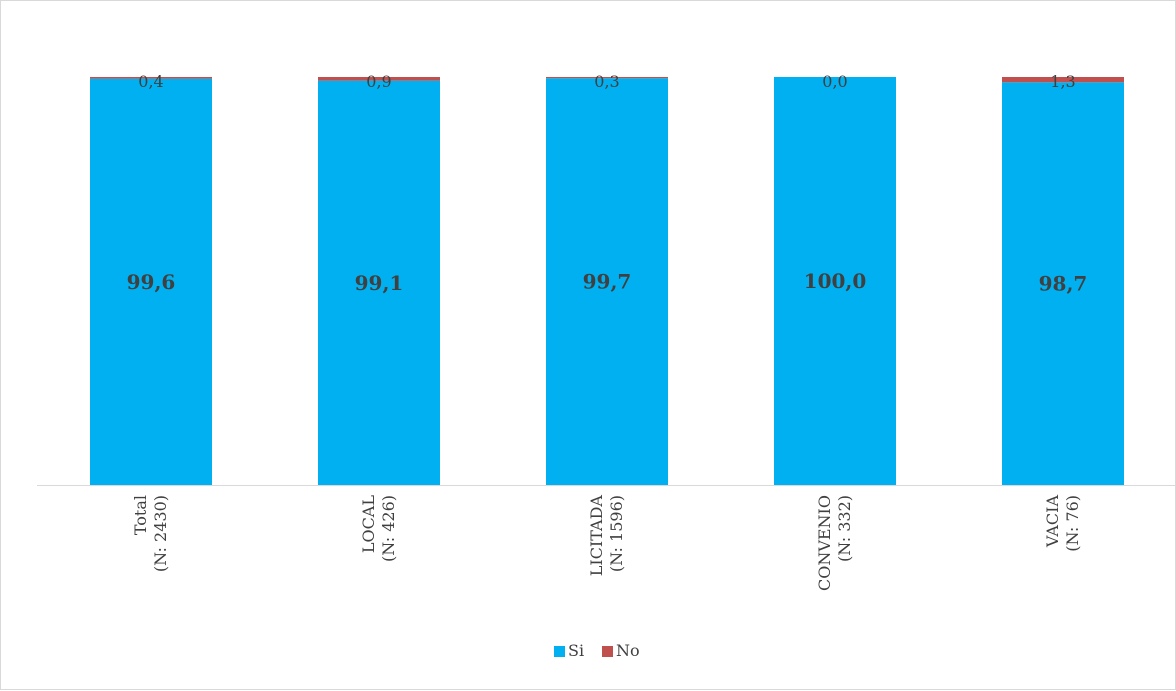 Image resolution: width=1176 pixels, height=691 pixels. What do you see at coordinates (559, 651) in the screenshot?
I see `legend-swatch-si` at bounding box center [559, 651].